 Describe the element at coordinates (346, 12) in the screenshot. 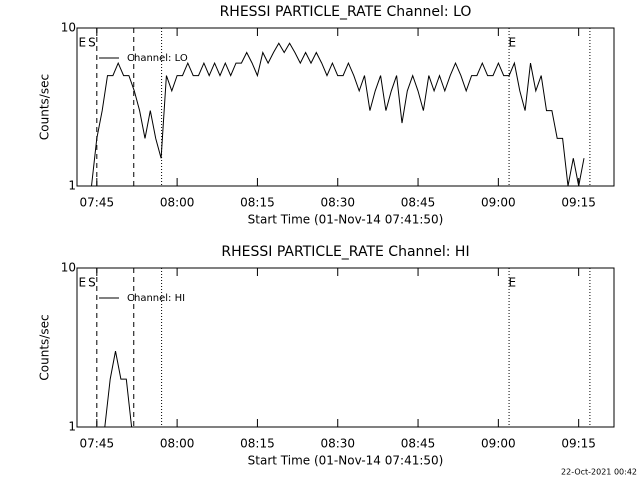

I see `chart-title: RHESSI PARTICLE_RATE Channel: LO` at that location.